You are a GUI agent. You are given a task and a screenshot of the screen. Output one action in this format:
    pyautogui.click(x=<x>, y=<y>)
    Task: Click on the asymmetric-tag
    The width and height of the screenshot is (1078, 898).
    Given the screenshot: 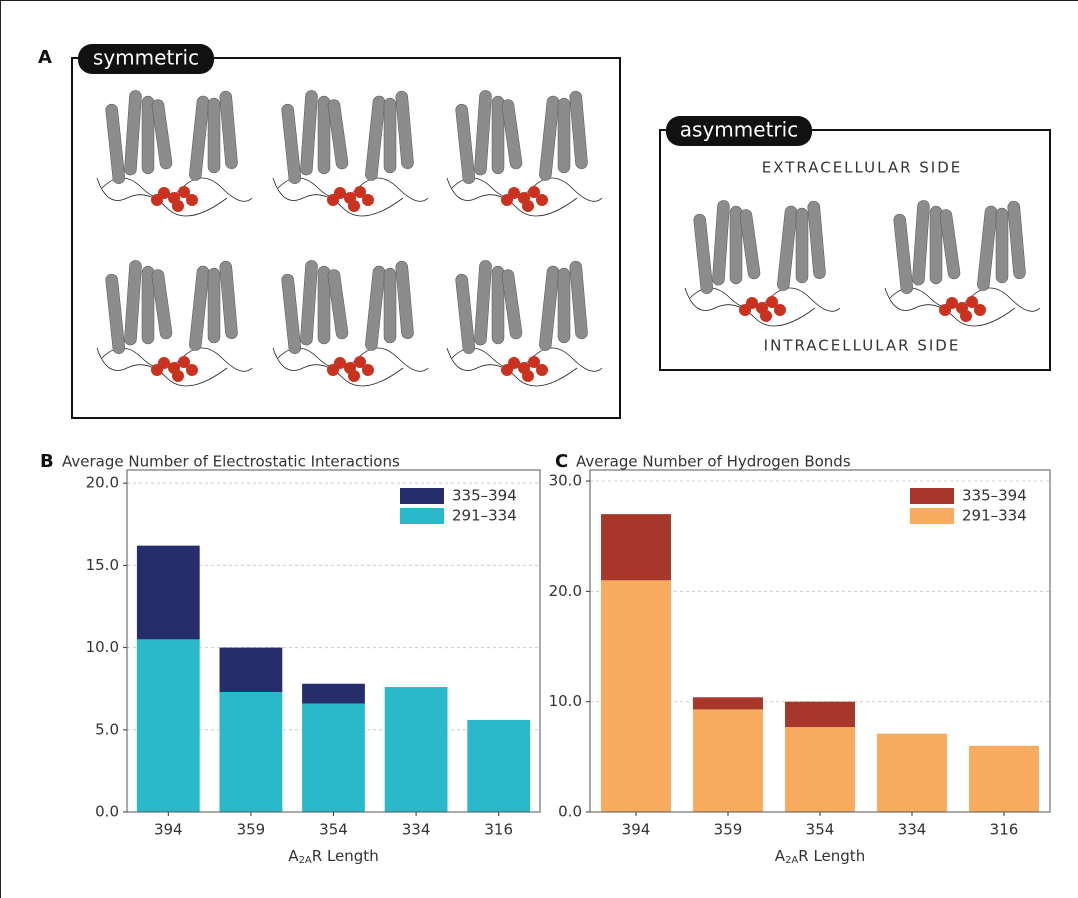 What is the action you would take?
    pyautogui.click(x=739, y=131)
    